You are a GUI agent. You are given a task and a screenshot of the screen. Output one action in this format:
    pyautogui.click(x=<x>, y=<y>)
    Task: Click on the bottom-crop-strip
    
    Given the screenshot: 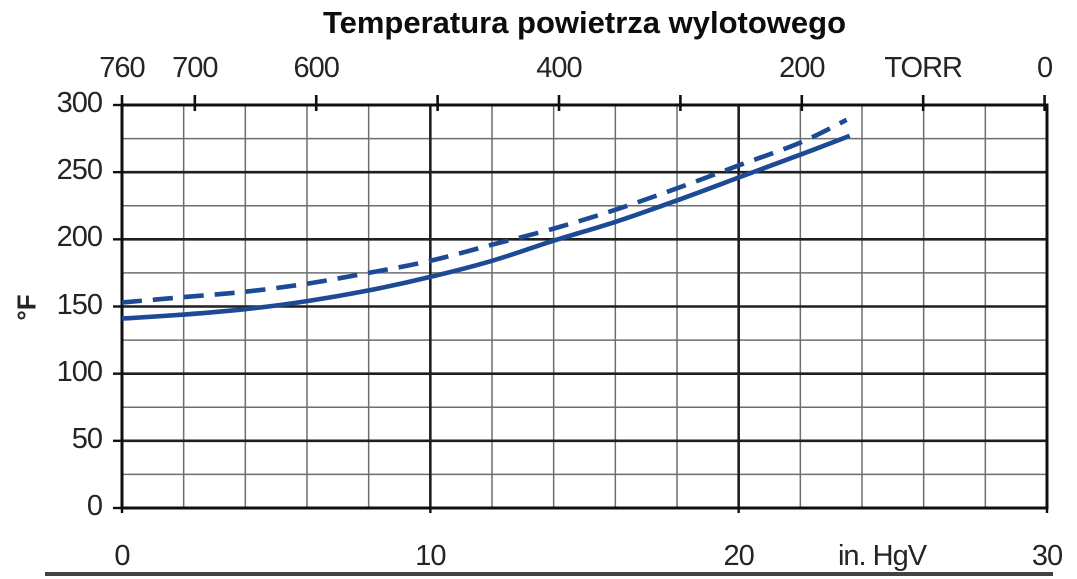 What is the action you would take?
    pyautogui.click(x=549, y=574)
    